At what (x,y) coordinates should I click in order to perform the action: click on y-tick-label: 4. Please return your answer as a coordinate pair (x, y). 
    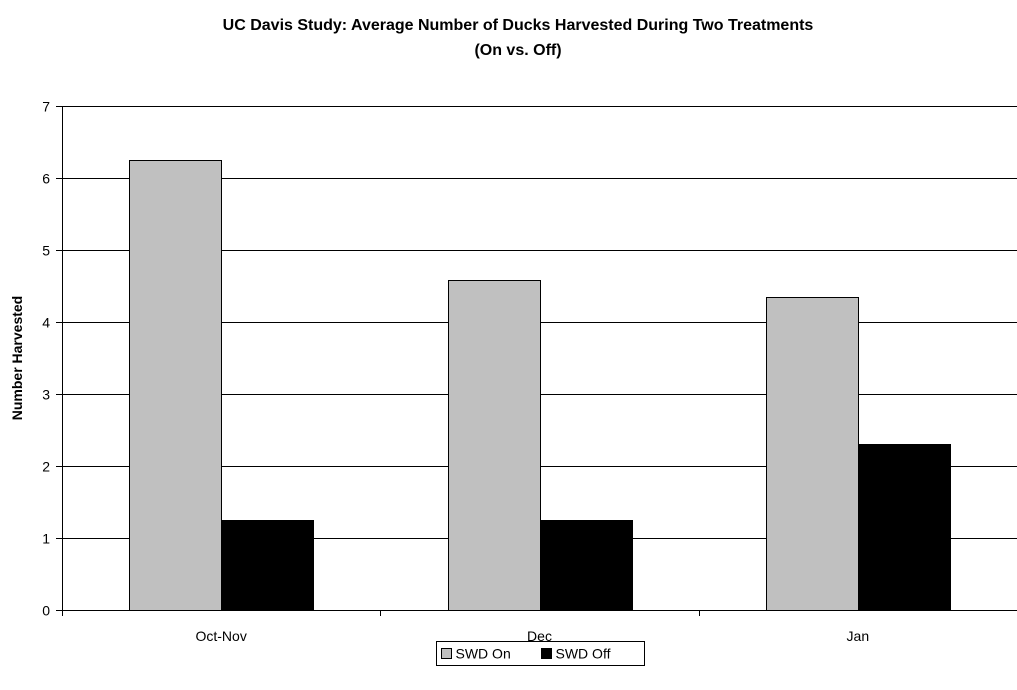
    Looking at the image, I should click on (46, 323).